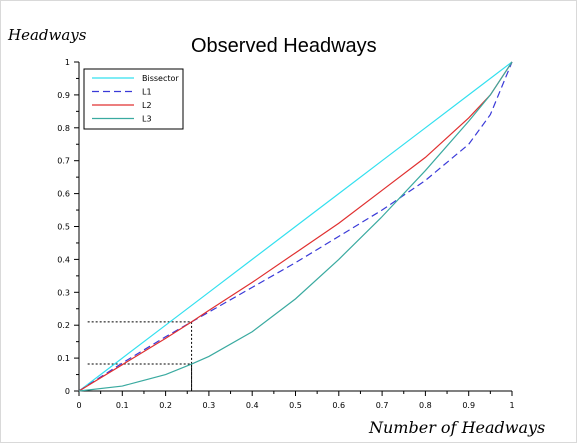  What do you see at coordinates (63, 259) in the screenshot?
I see `y-tick-label: 0.4` at bounding box center [63, 259].